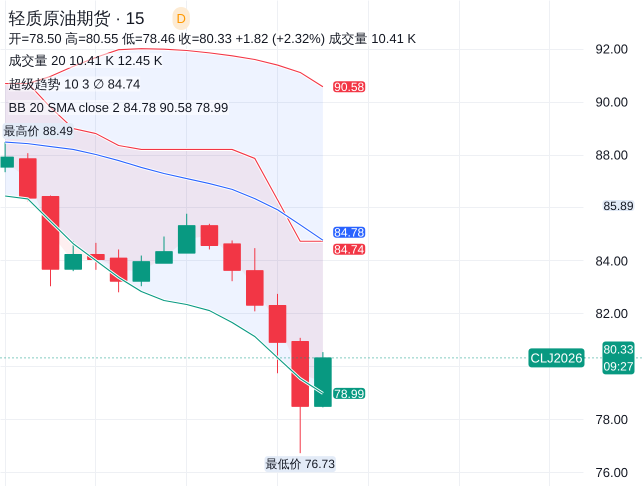  I want to click on annotation: BB 20 SMA close 2 84.78 90.58 78.99, so click(118, 107).